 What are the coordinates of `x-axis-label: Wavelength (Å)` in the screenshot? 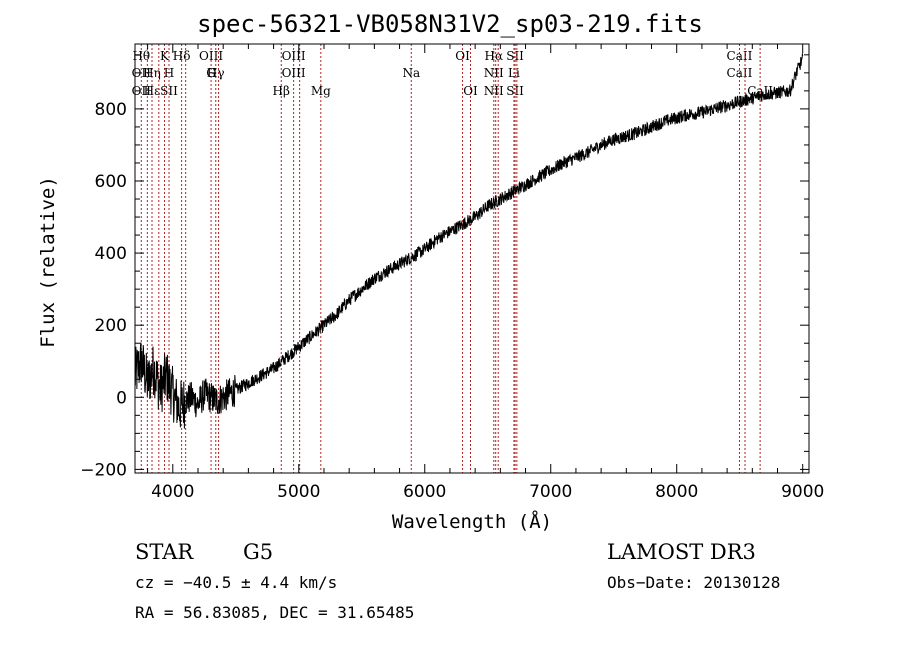 It's located at (472, 521).